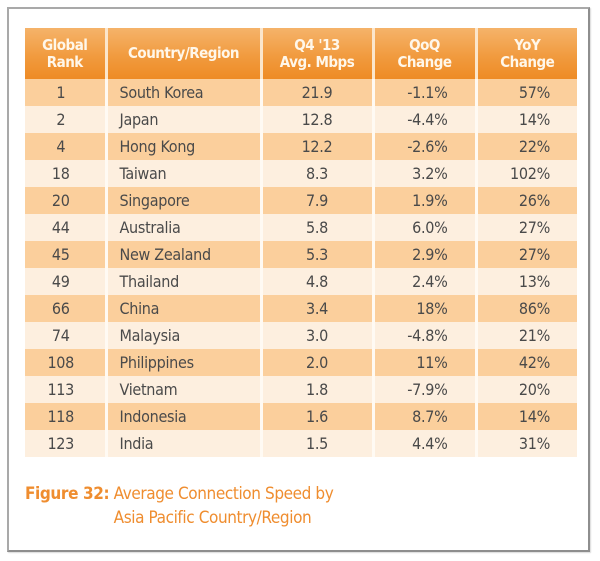 This screenshot has height=561, width=600. Describe the element at coordinates (525, 92) in the screenshot. I see `yoy-cell: 57%` at that location.